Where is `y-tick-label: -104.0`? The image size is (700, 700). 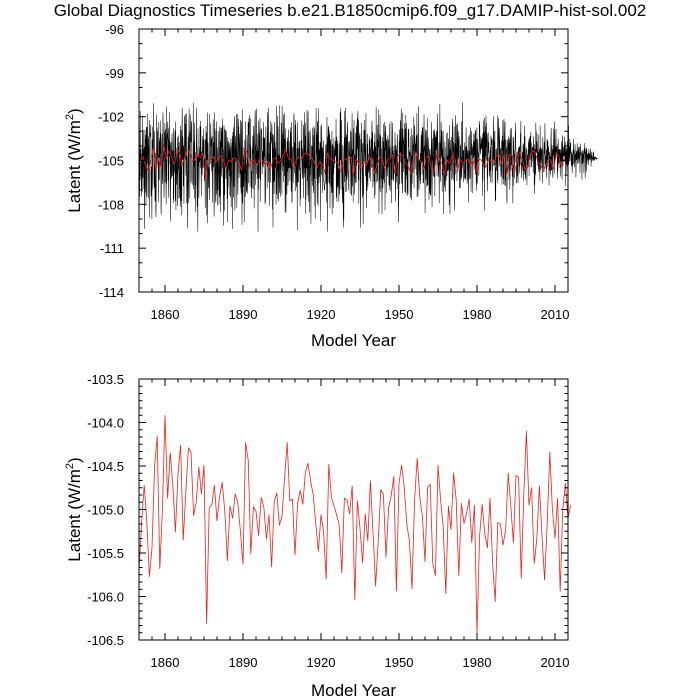
y-tick-label: -104.0 is located at coordinates (105, 423).